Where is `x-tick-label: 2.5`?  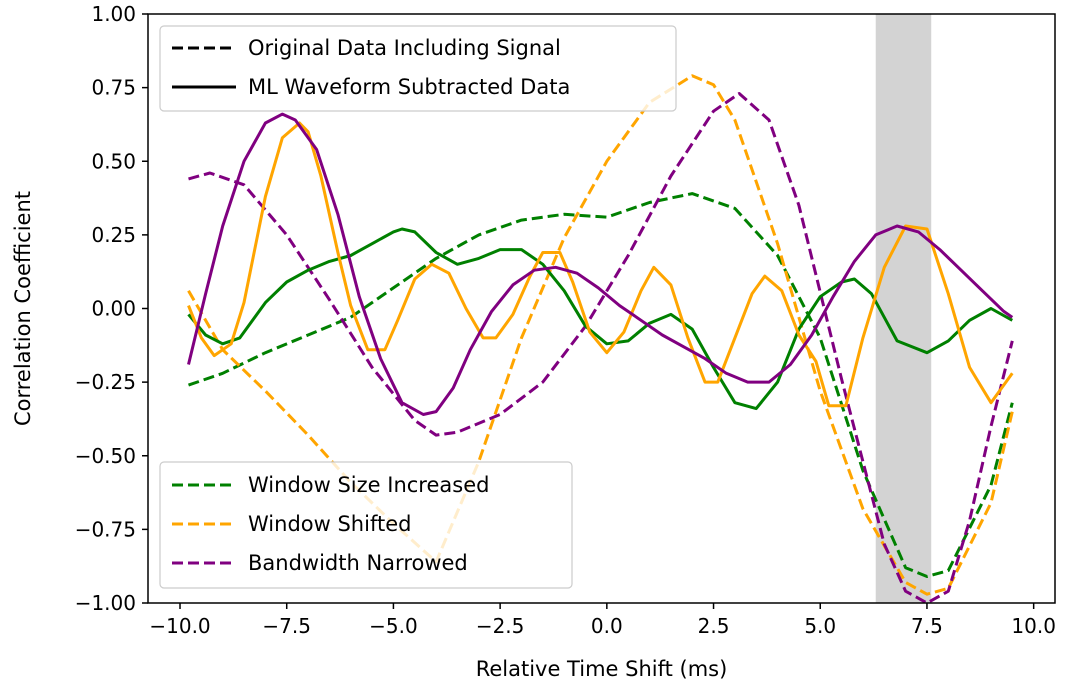 x-tick-label: 2.5 is located at coordinates (714, 626).